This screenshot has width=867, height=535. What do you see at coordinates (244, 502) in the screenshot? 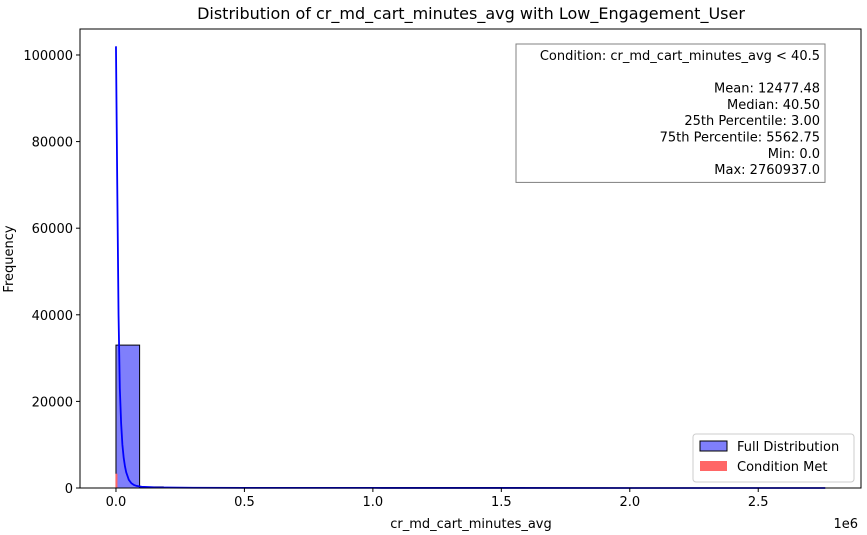
I see `x-tick-label: 0.5` at bounding box center [244, 502].